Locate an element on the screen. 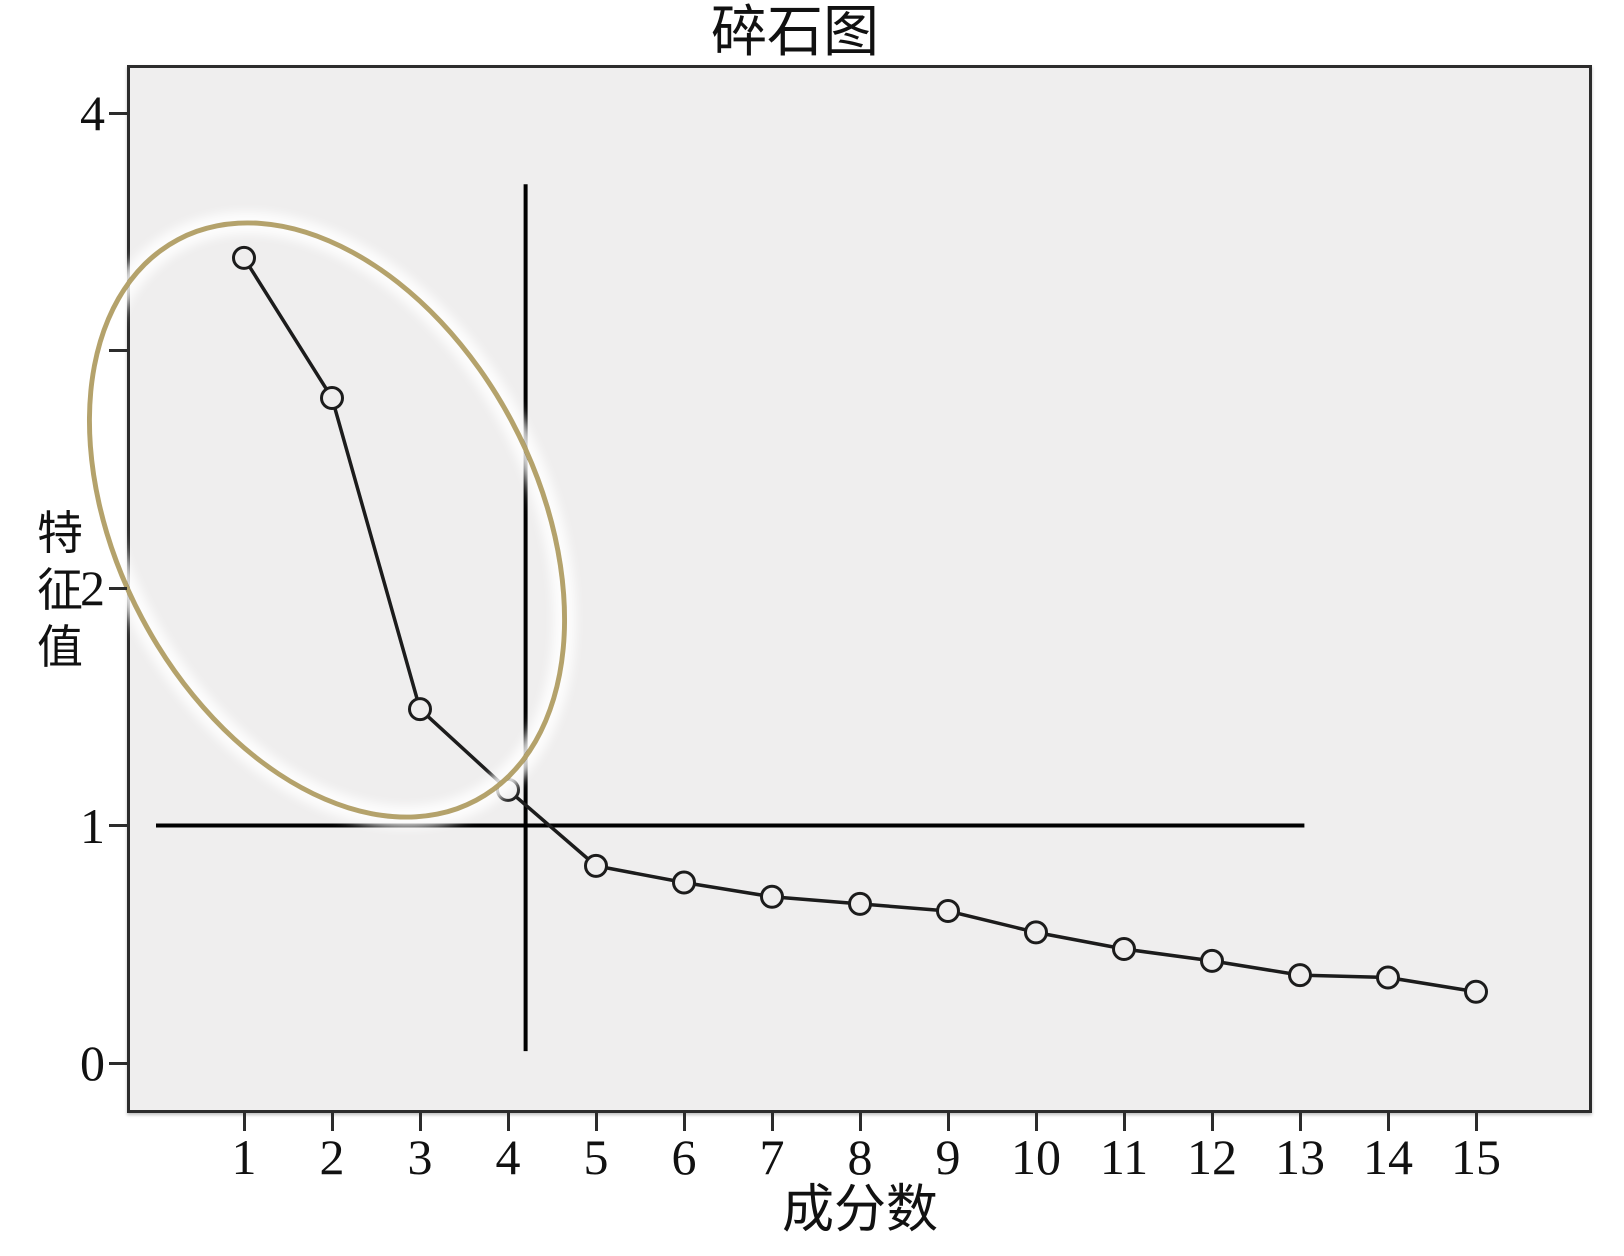 The height and width of the screenshot is (1256, 1624). chart-title: 碎石图 is located at coordinates (795, 33).